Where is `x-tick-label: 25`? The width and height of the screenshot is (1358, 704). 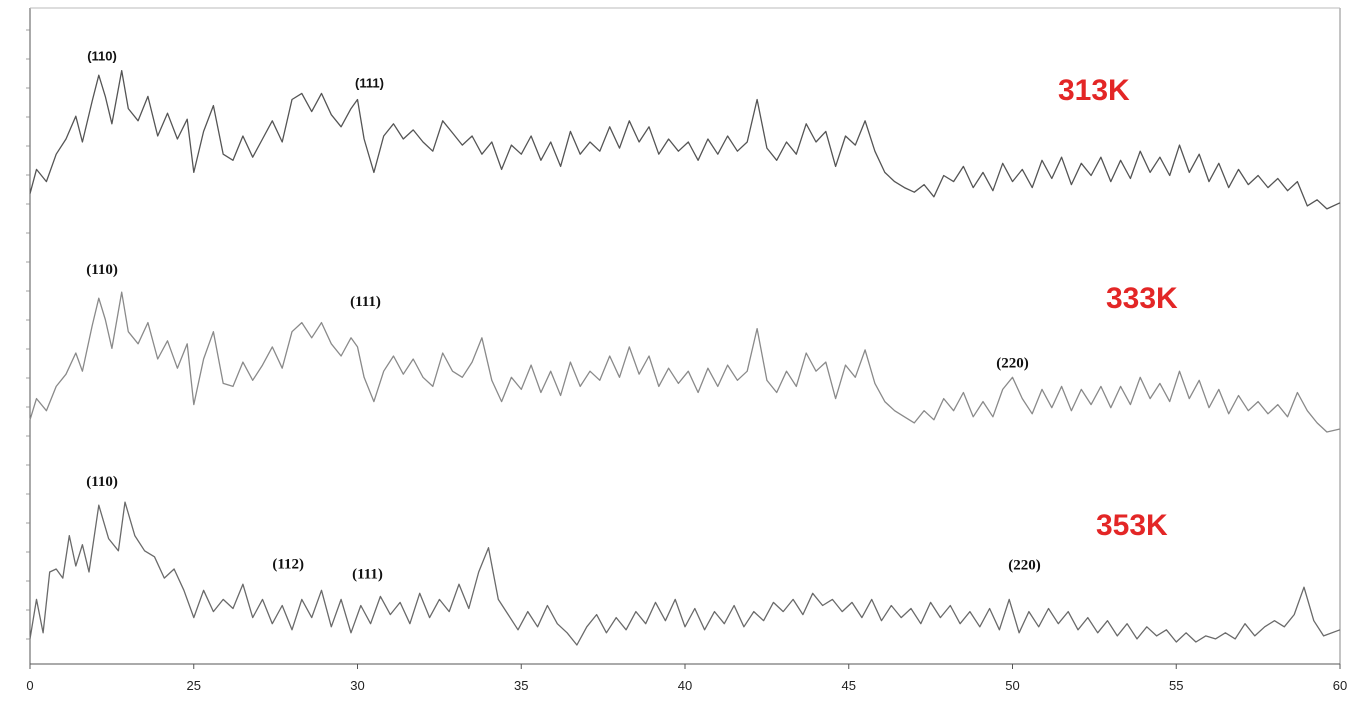
x-tick-label: 25 is located at coordinates (194, 685).